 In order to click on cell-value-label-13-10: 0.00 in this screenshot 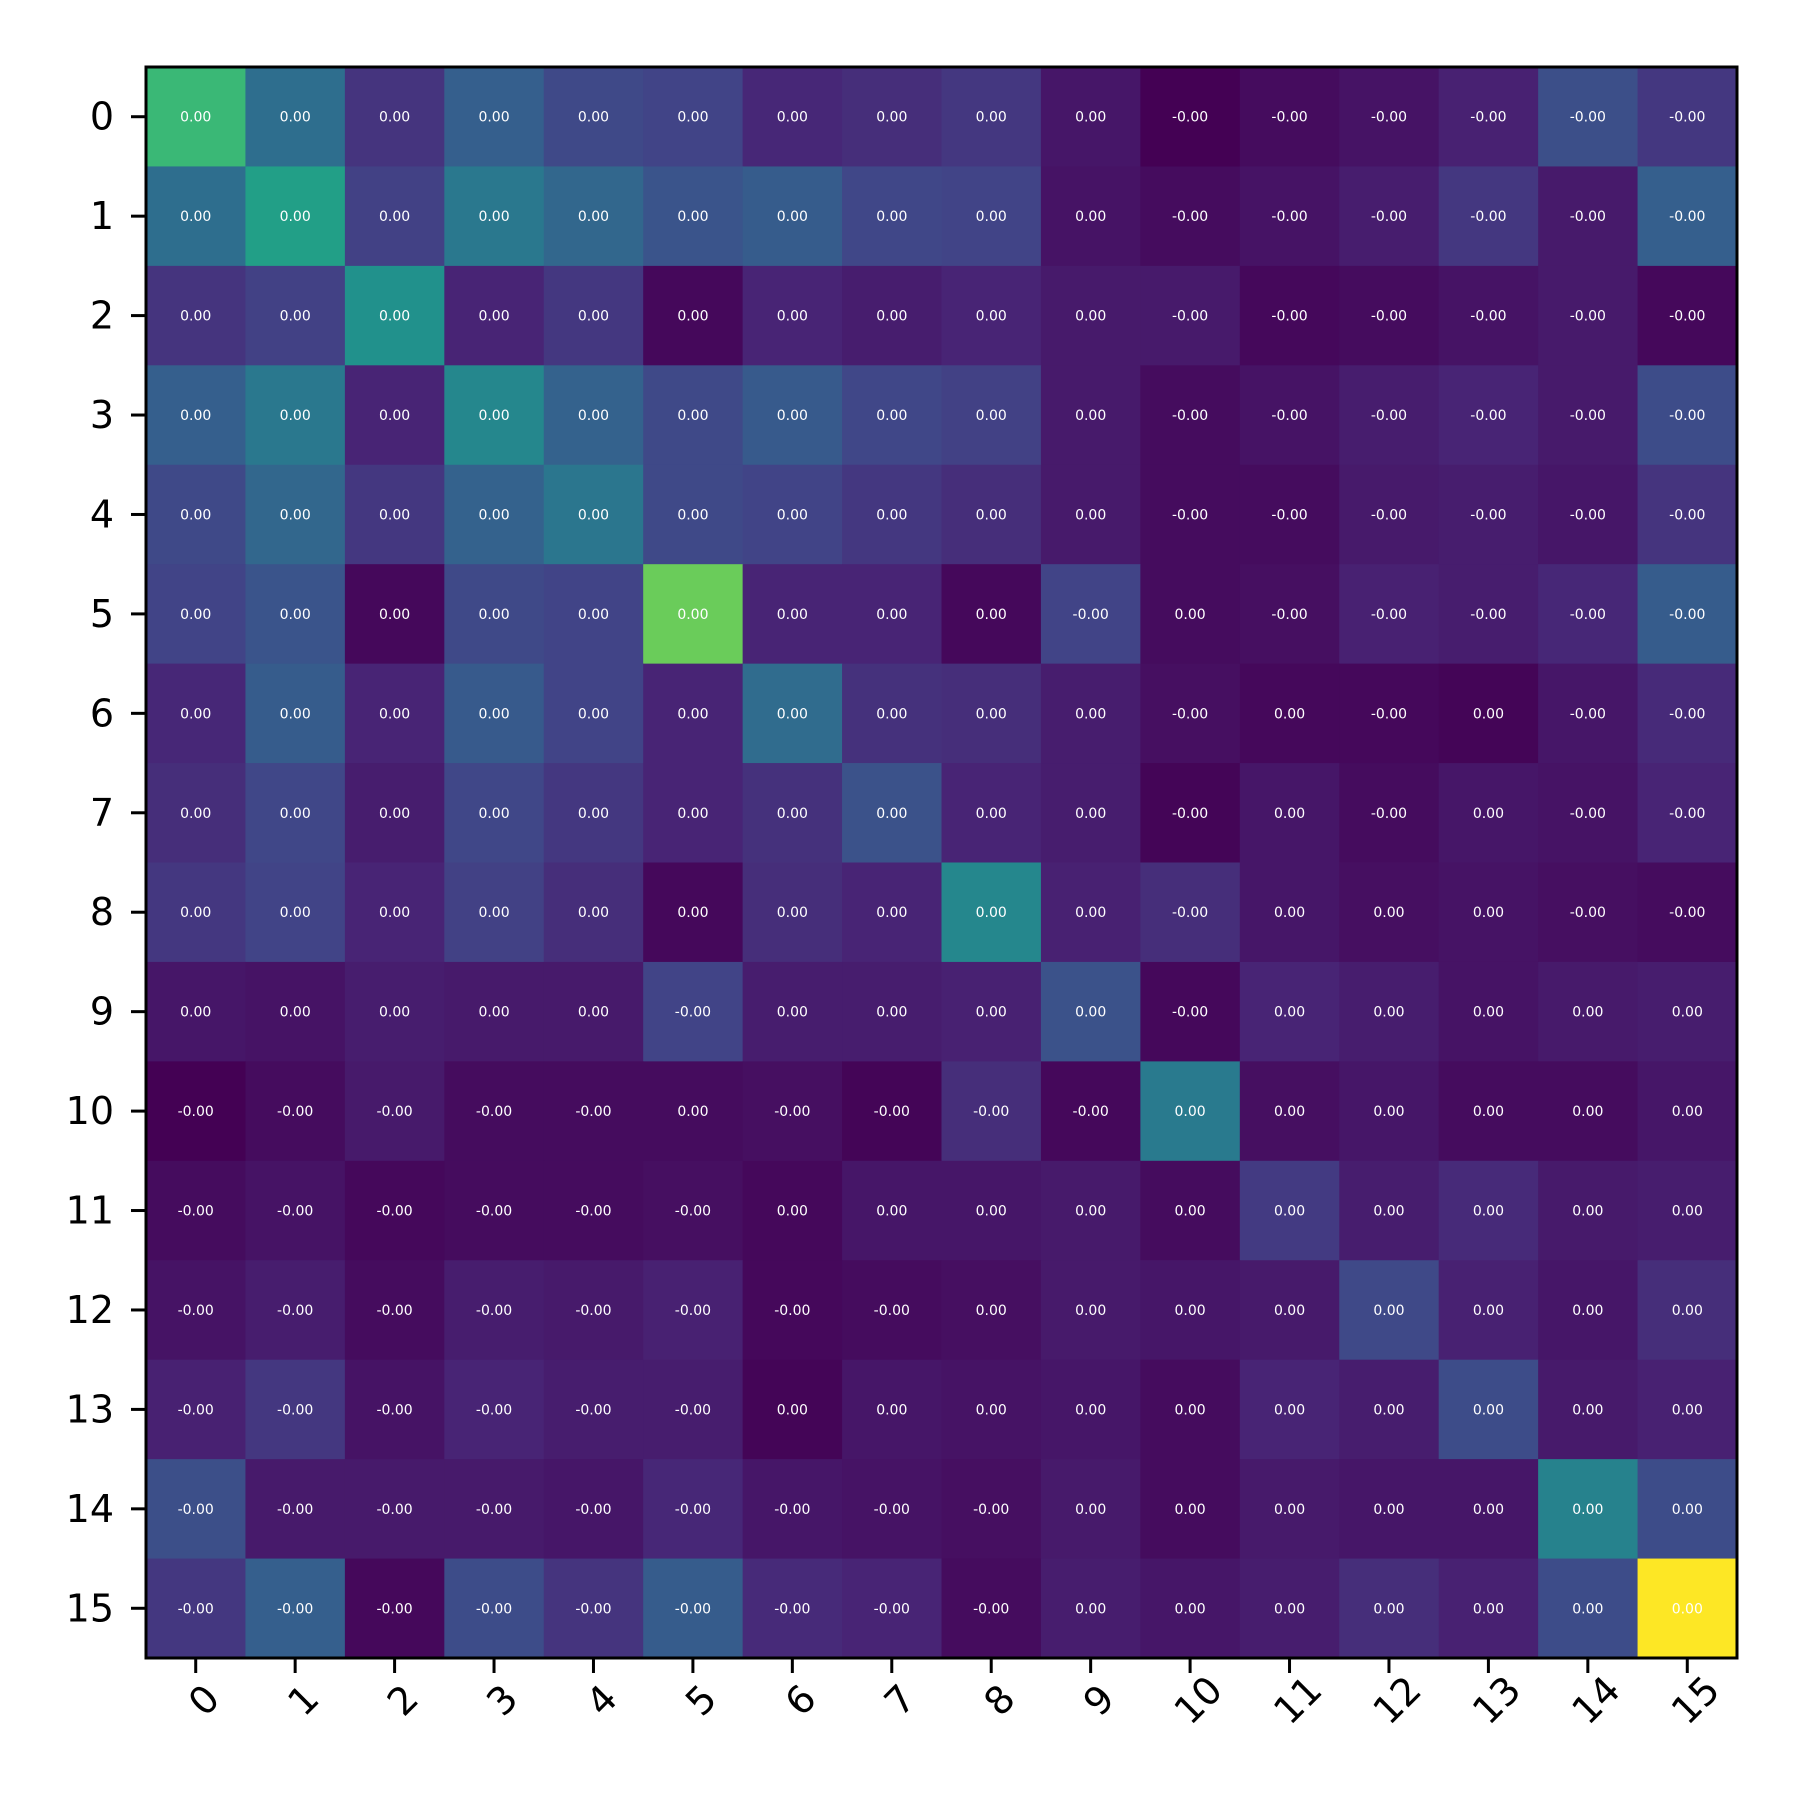, I will do `click(1190, 1410)`.